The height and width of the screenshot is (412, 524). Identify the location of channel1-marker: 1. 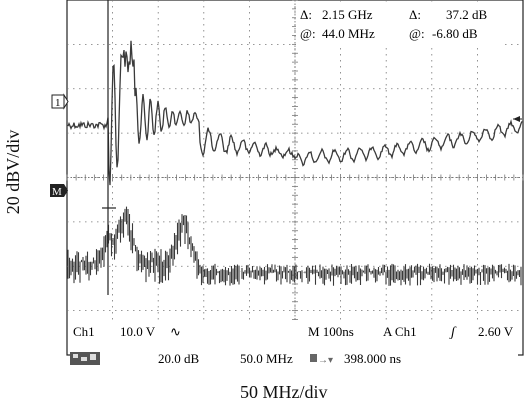
(60, 101).